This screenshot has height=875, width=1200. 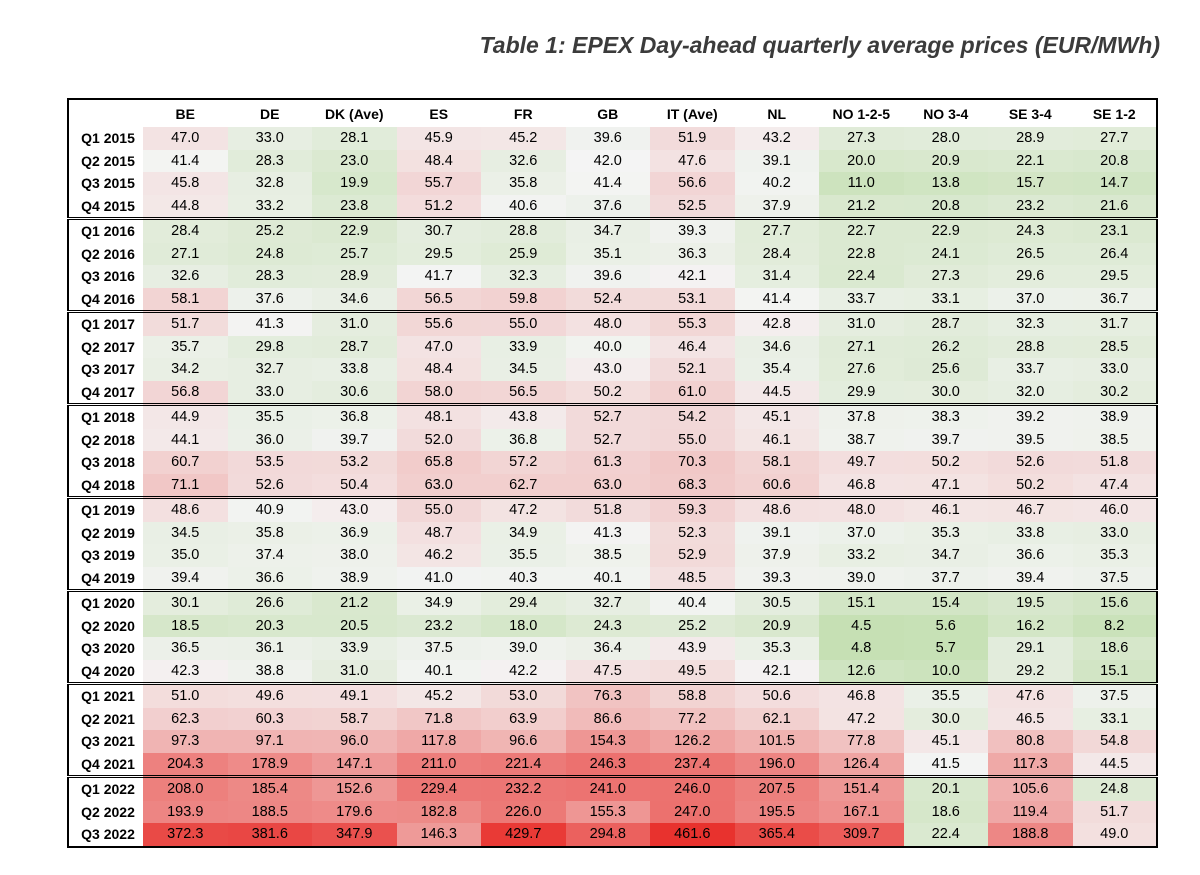 I want to click on price-cell: 41.3, so click(x=269, y=323).